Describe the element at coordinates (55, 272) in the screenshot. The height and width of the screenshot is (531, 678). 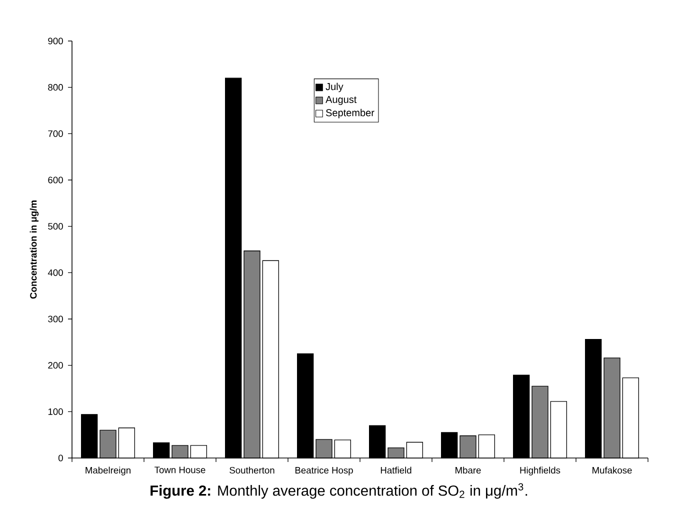
I see `y-tick-label: 400` at that location.